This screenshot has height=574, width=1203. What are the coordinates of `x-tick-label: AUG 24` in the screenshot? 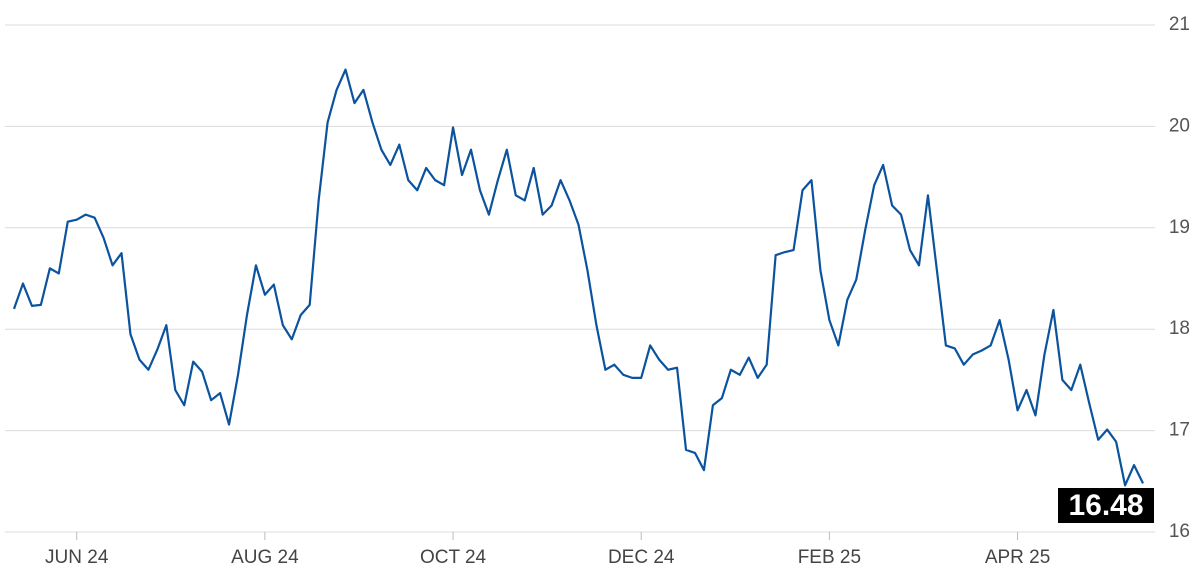 It's located at (265, 557).